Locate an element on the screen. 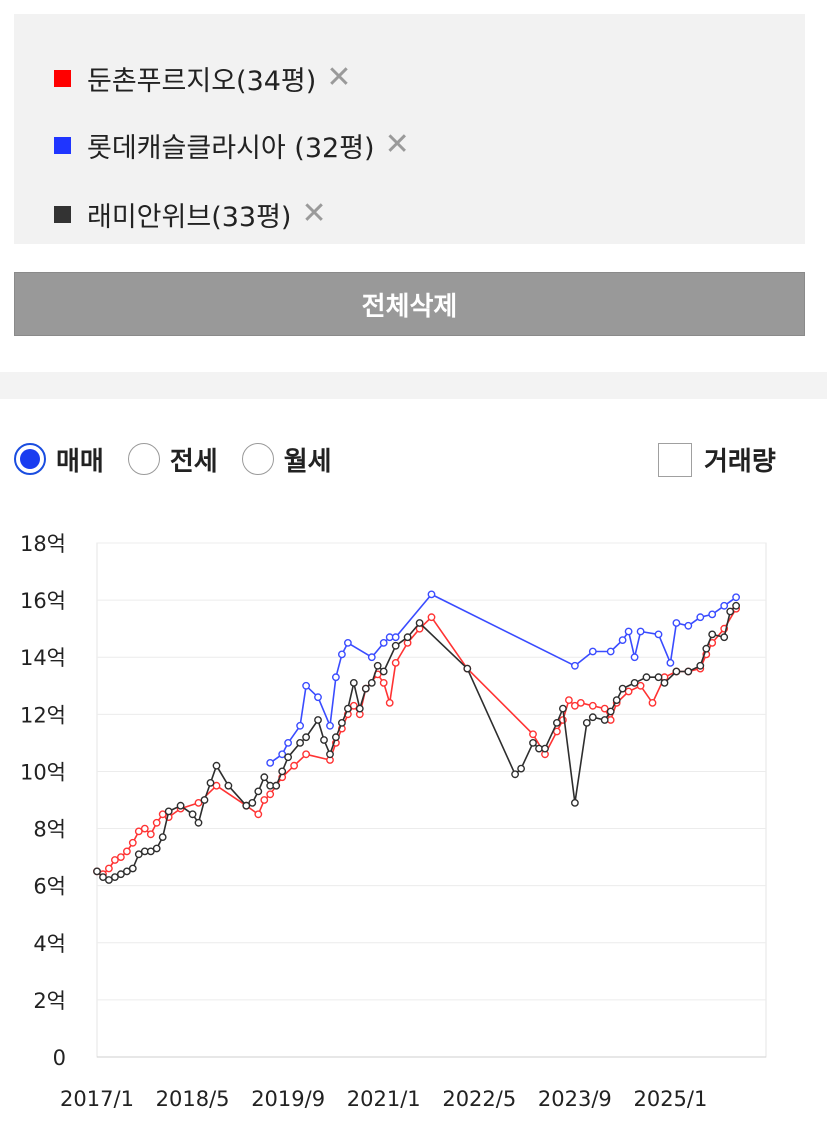 This screenshot has width=827, height=1131. radio-monthly-rent: 월세 is located at coordinates (286, 459).